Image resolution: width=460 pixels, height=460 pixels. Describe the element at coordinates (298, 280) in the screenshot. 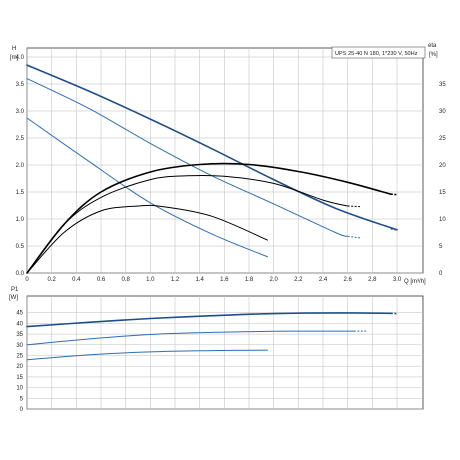

I see `x-tick-label: 2.2` at that location.